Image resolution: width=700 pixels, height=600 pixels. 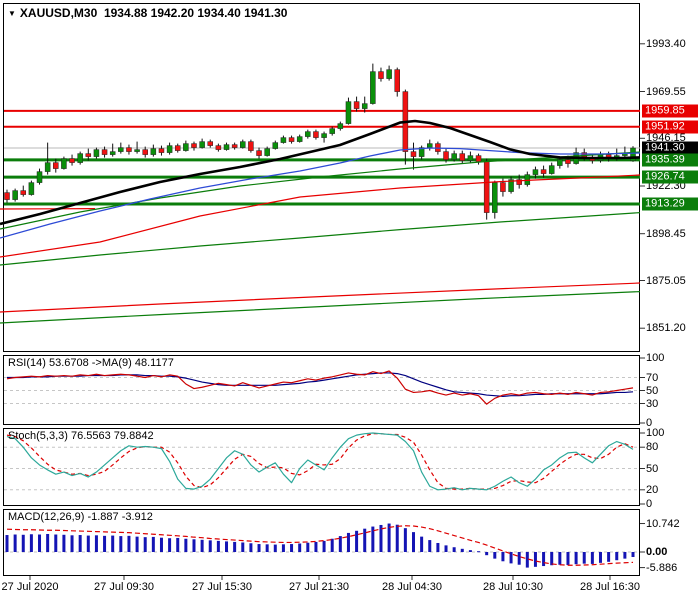 I want to click on price-badge: 1951.92, so click(x=670, y=127).